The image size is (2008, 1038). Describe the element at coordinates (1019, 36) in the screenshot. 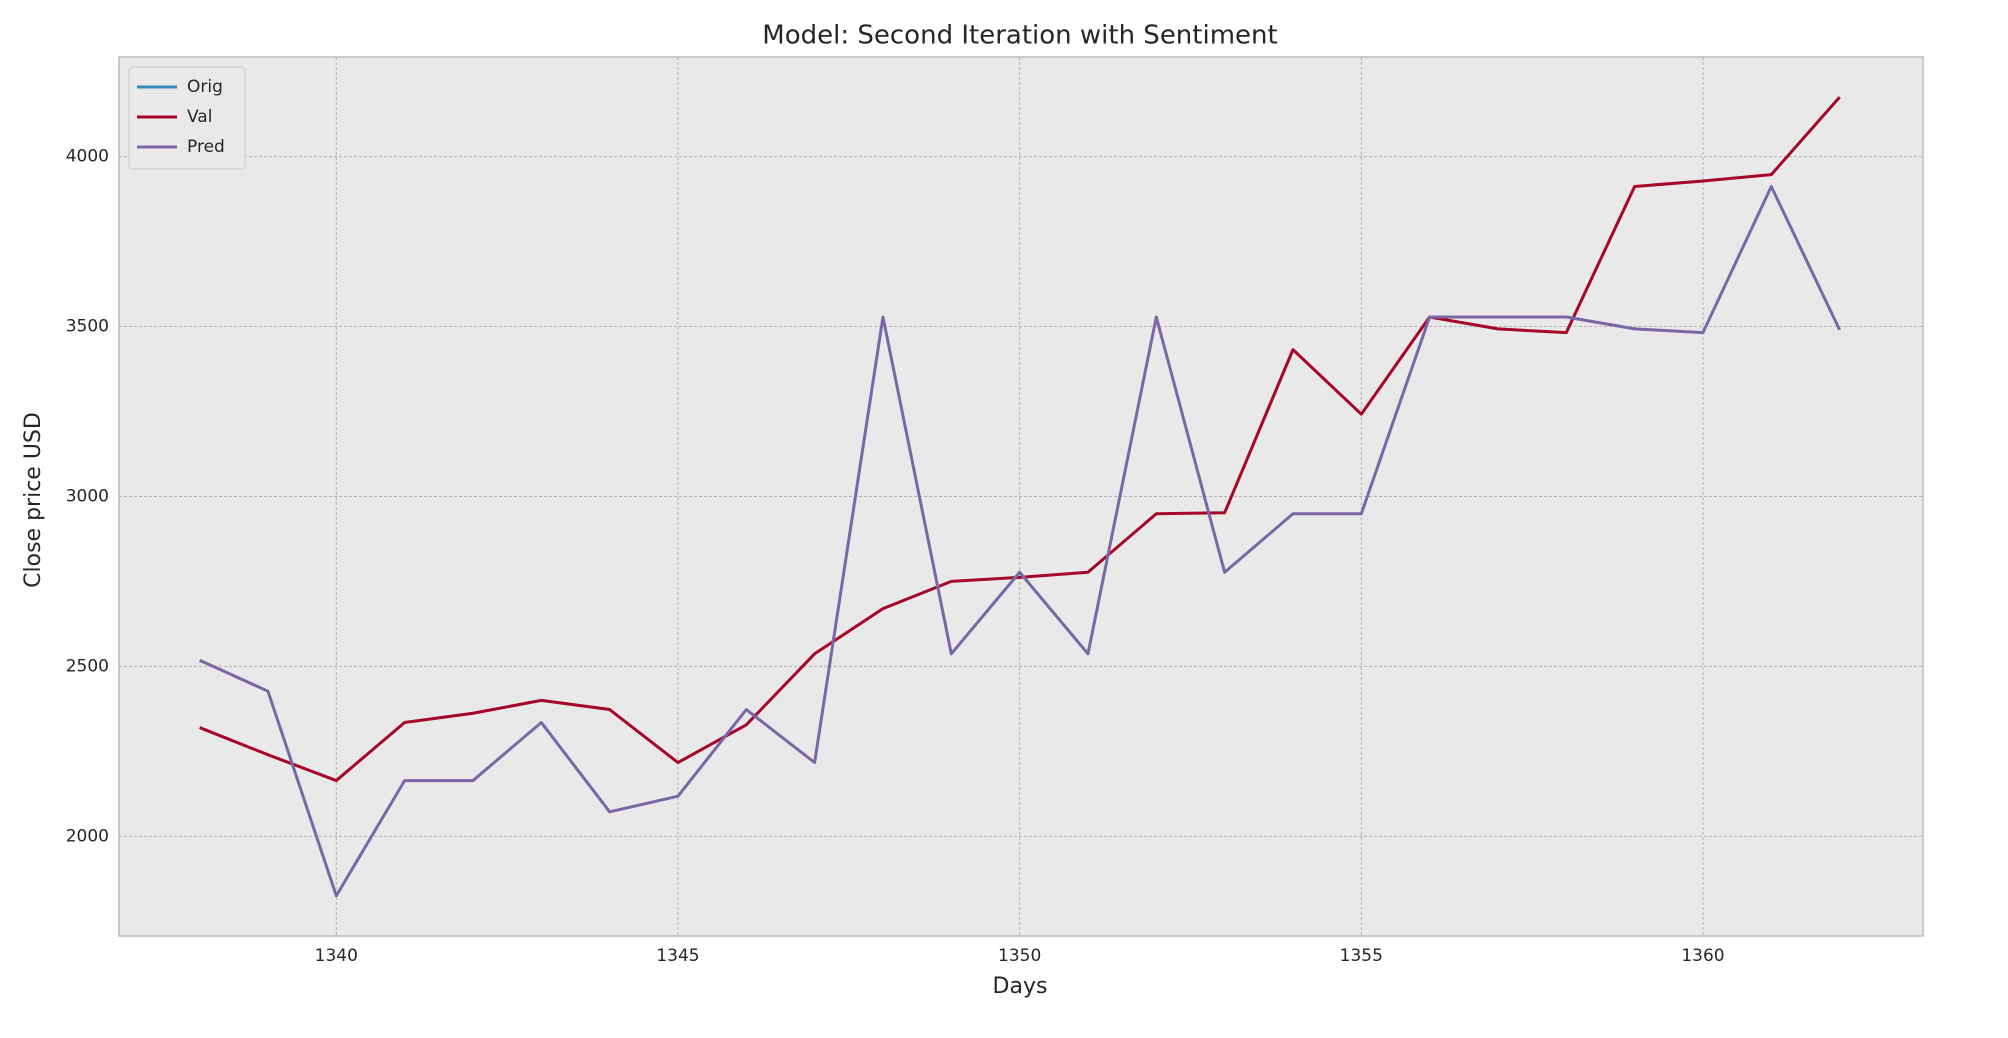

I see `chart-title: Model: Second Iteration with Sentiment` at that location.